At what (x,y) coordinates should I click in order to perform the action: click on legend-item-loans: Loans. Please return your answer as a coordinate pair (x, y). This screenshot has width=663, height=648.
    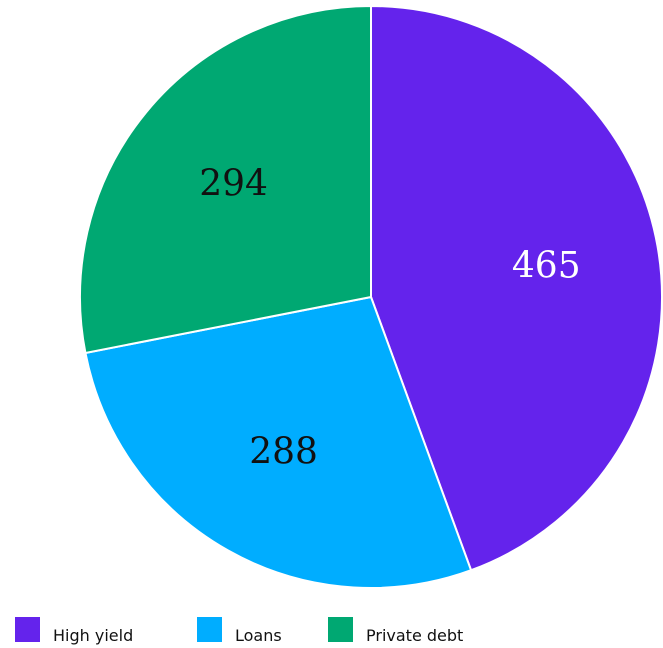
    Looking at the image, I should click on (239, 631).